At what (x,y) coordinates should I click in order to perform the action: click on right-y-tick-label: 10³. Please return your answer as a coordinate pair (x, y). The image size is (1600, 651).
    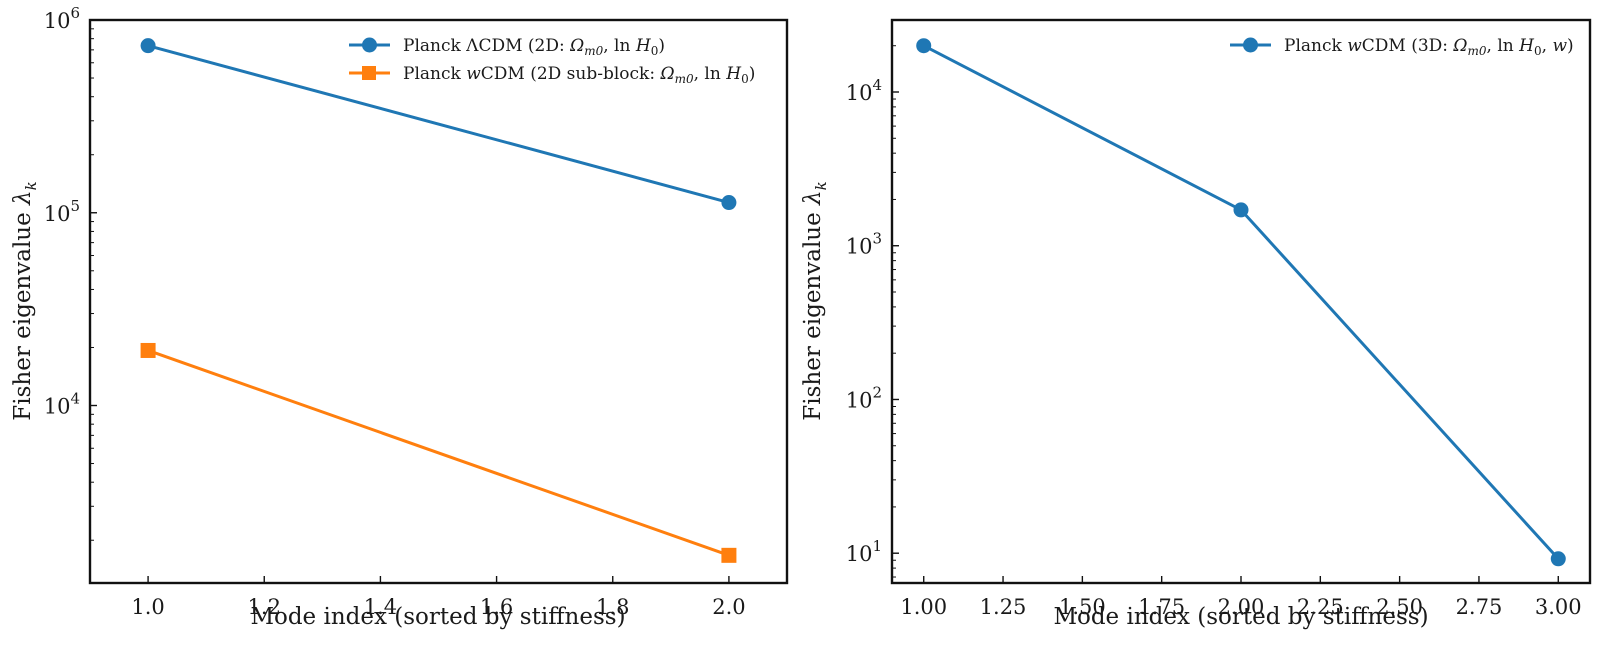
    Looking at the image, I should click on (864, 244).